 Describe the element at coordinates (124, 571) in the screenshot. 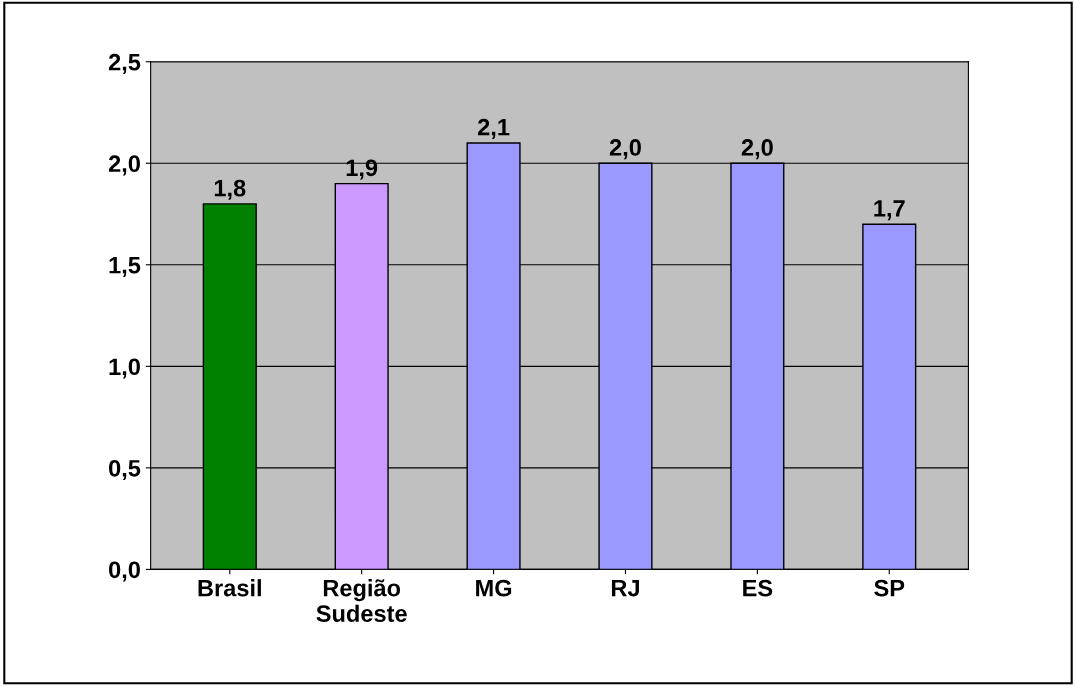

I see `y-tick-label: 0,0` at that location.